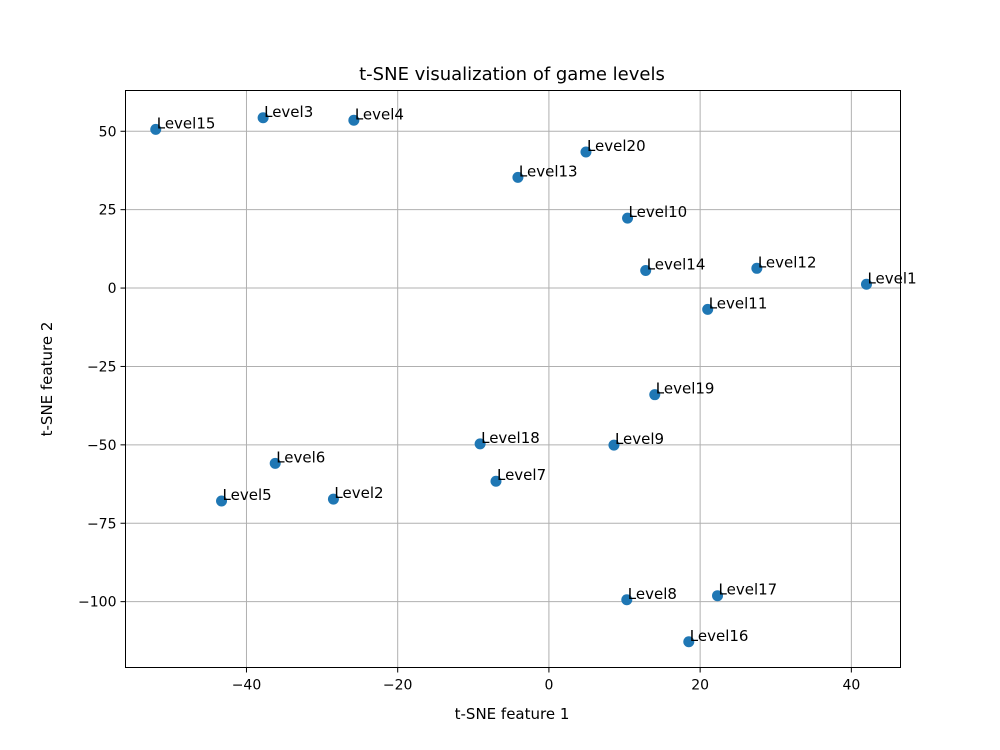  What do you see at coordinates (47, 379) in the screenshot?
I see `y-axis-label: t-SNE feature 2` at bounding box center [47, 379].